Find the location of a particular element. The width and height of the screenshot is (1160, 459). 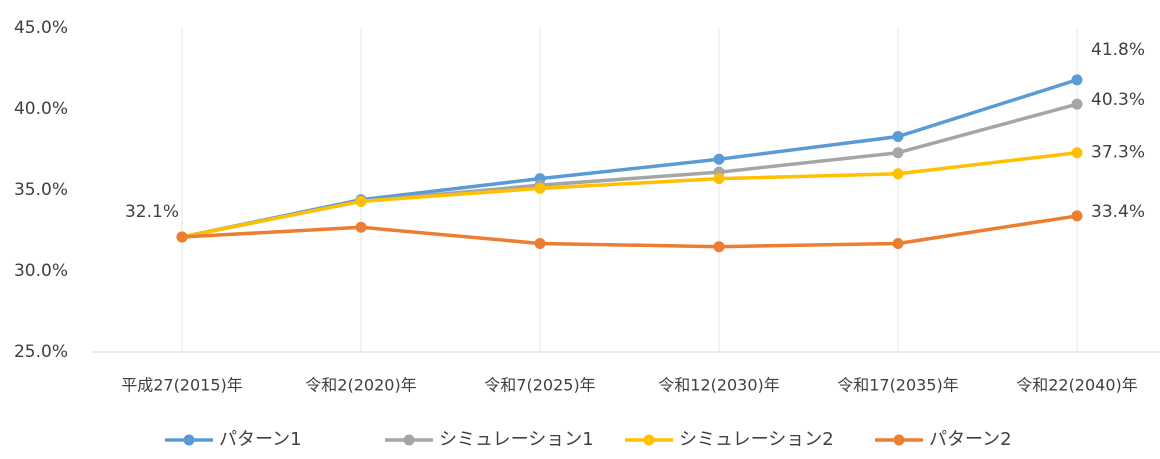

y-tick-label: 35.0% is located at coordinates (41, 190).